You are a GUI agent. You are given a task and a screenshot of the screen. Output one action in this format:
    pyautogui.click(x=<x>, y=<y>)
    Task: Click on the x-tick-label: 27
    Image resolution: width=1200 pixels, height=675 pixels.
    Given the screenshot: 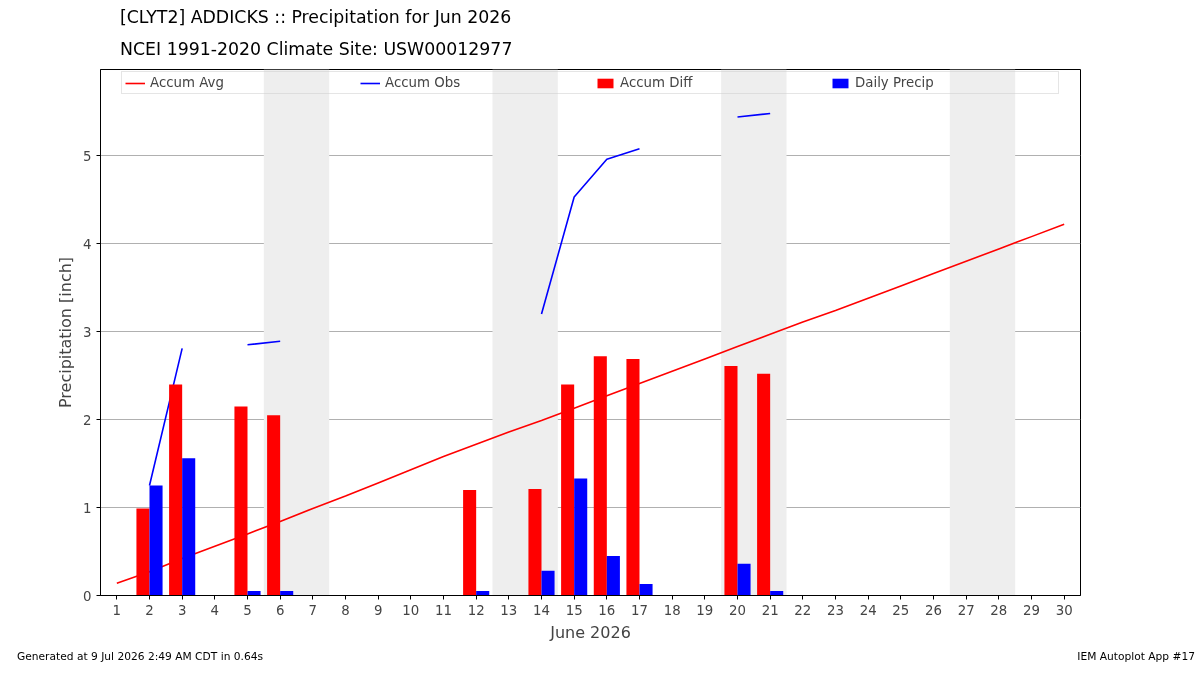 What is the action you would take?
    pyautogui.click(x=966, y=610)
    